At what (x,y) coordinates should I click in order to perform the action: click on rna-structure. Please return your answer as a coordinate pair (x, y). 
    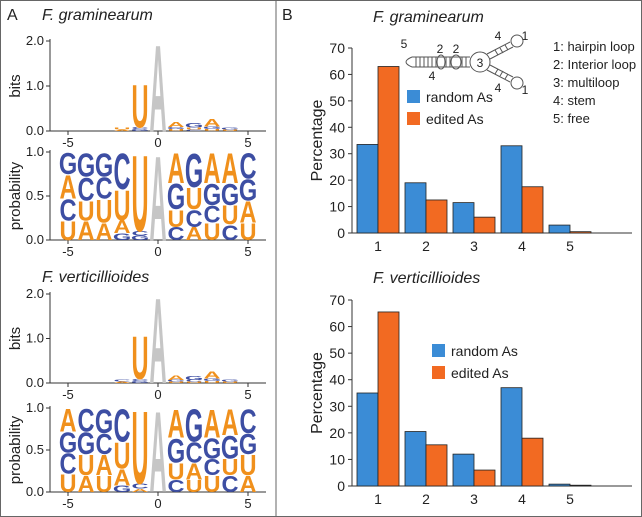
    Looking at the image, I should click on (464, 62).